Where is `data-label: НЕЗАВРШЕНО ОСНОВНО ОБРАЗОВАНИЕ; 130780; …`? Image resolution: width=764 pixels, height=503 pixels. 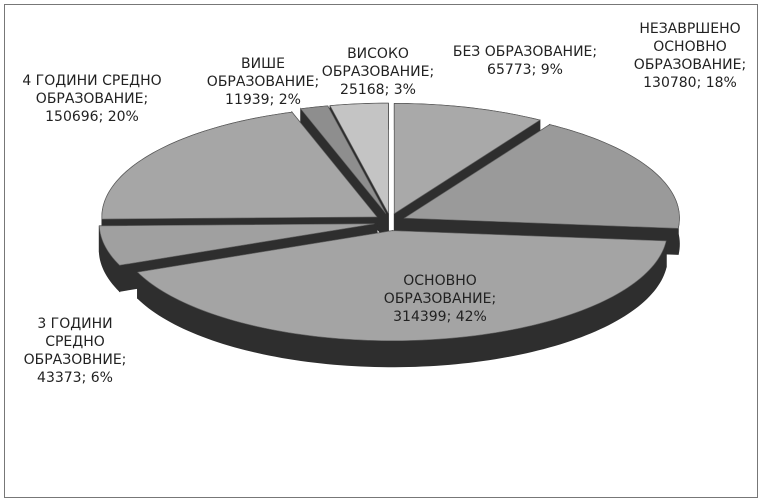 data-label: НЕЗАВРШЕНО ОСНОВНО ОБРАЗОВАНИЕ; 130780; … is located at coordinates (690, 56).